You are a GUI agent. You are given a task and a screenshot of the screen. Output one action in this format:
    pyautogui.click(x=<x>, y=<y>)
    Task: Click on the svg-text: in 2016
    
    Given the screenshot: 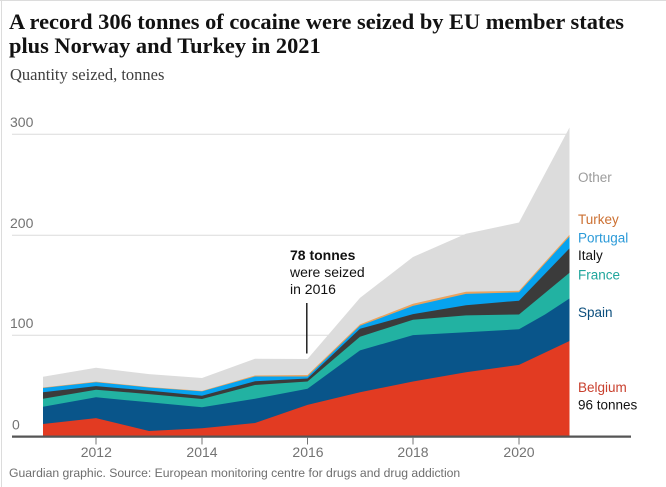 What is the action you would take?
    pyautogui.click(x=313, y=289)
    